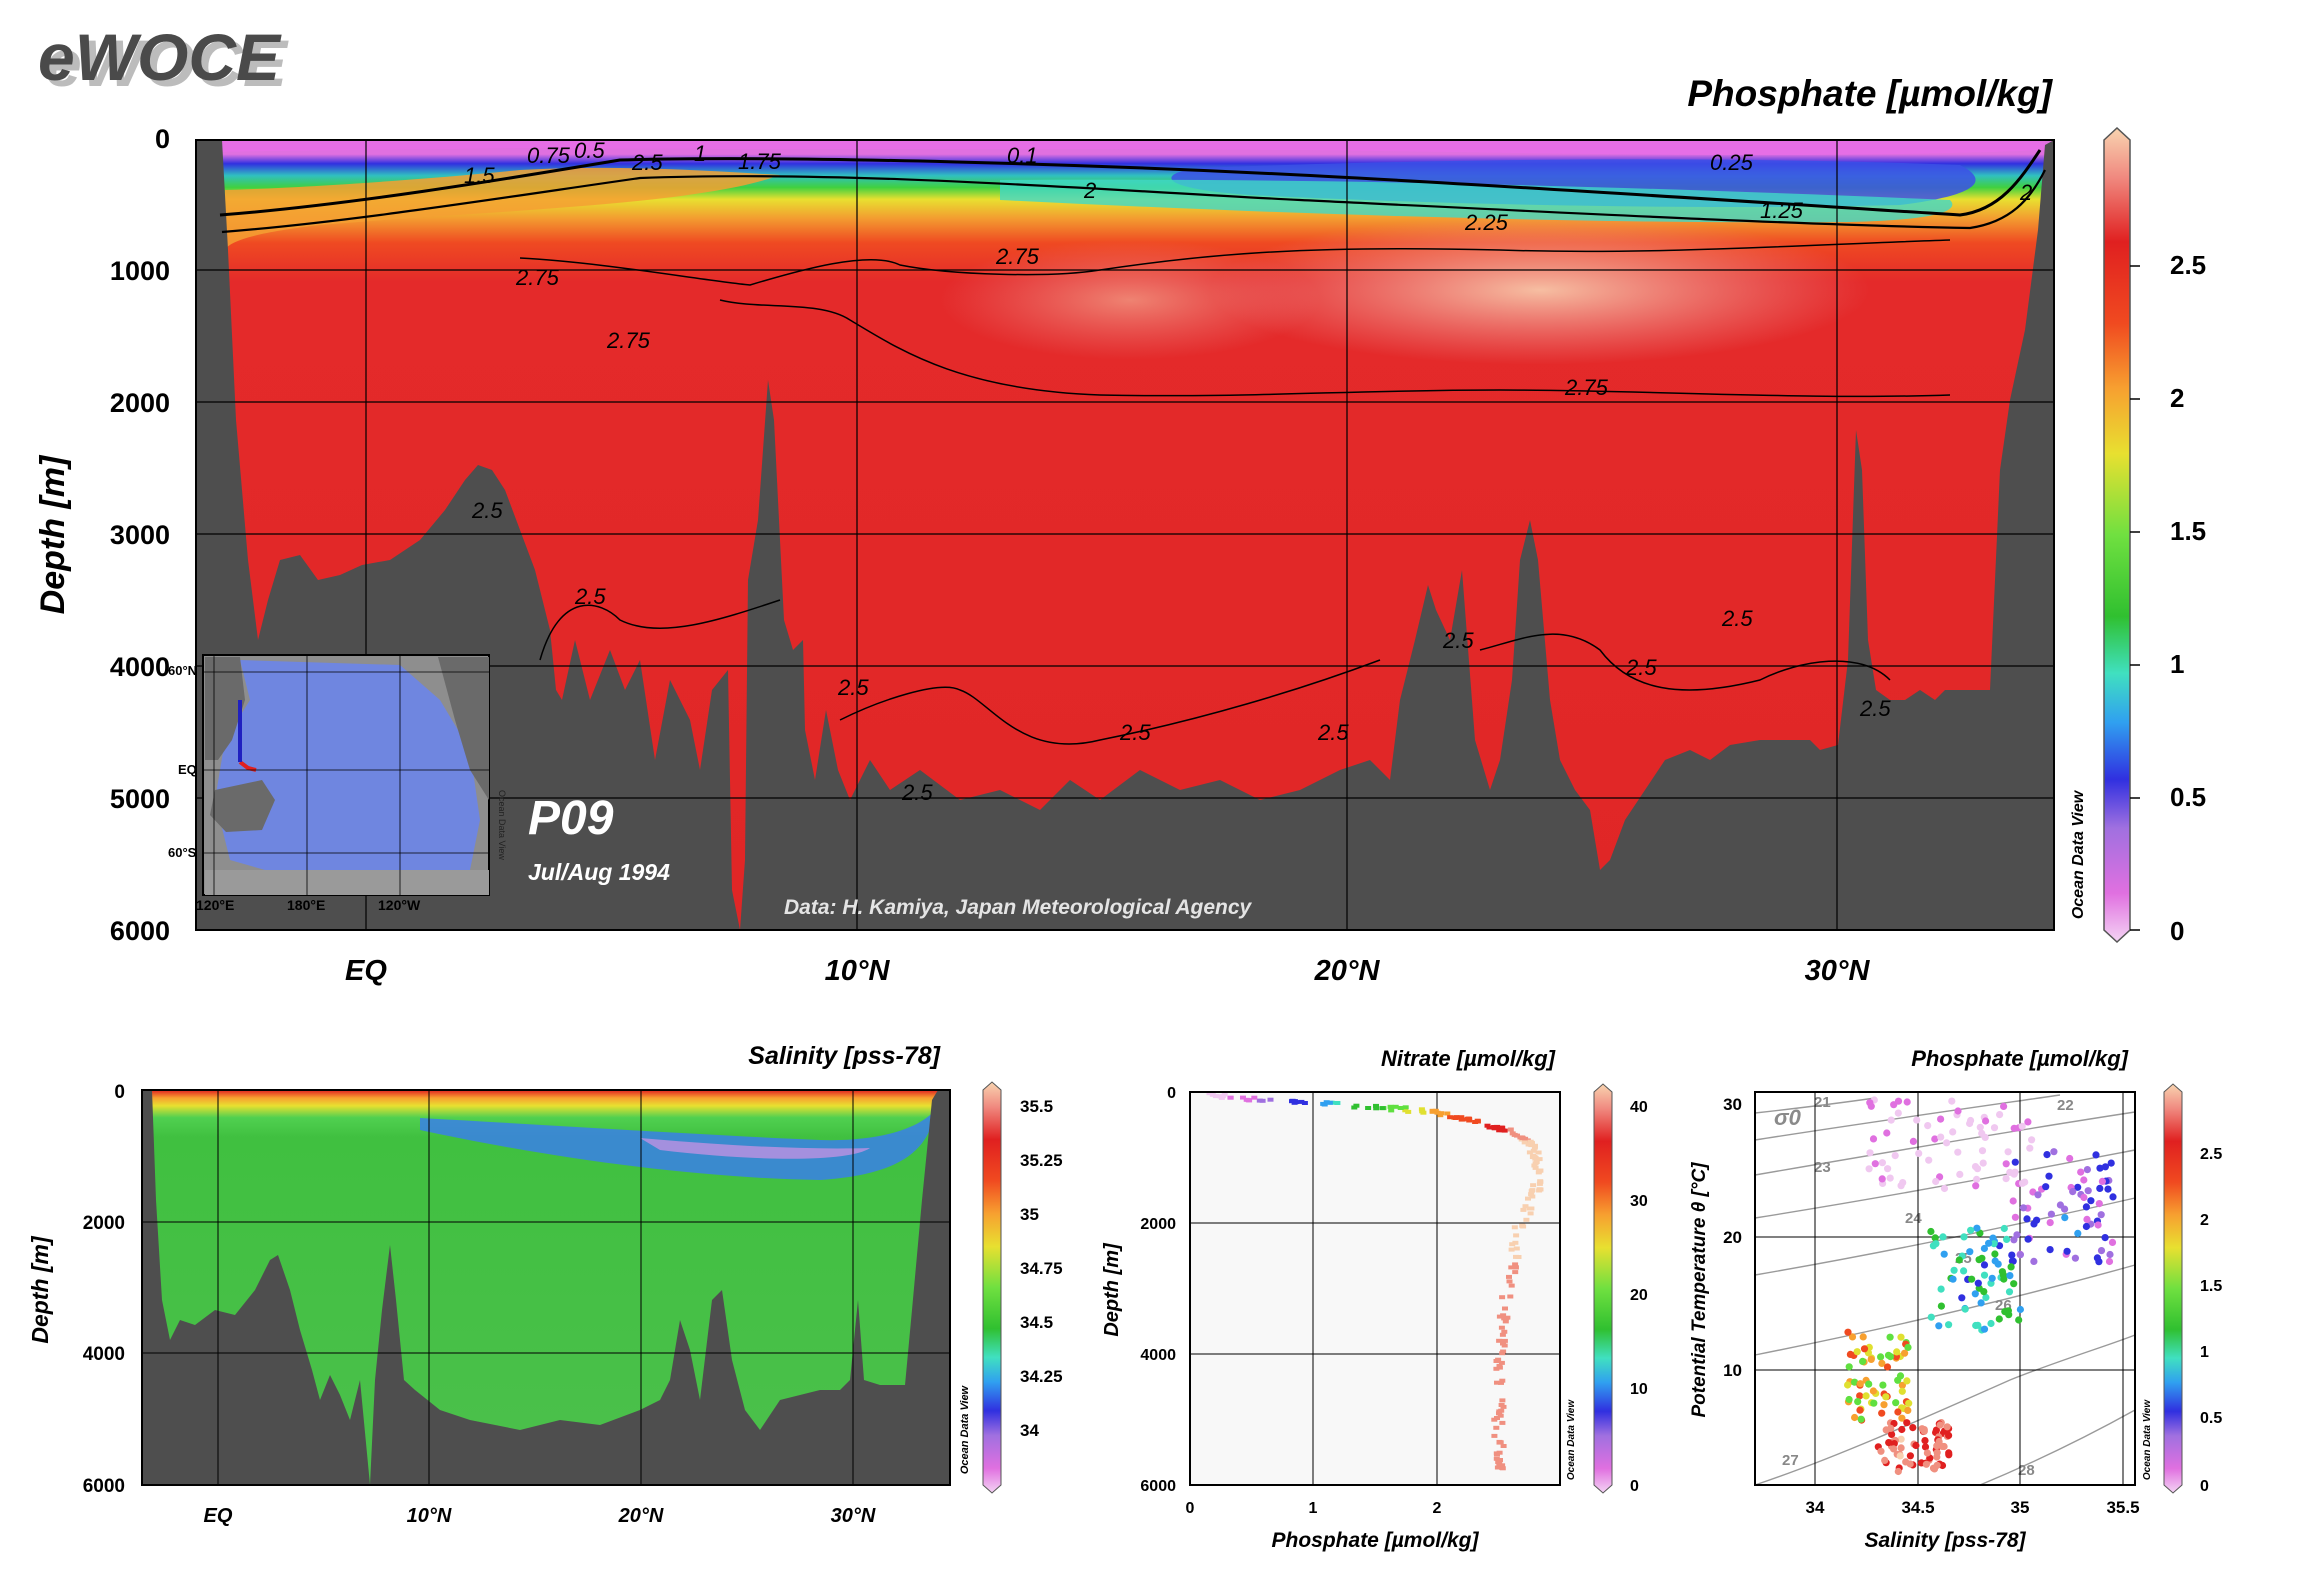 The height and width of the screenshot is (1584, 2315). What do you see at coordinates (399, 905) in the screenshot?
I see `inset-lon-label: 120°W` at bounding box center [399, 905].